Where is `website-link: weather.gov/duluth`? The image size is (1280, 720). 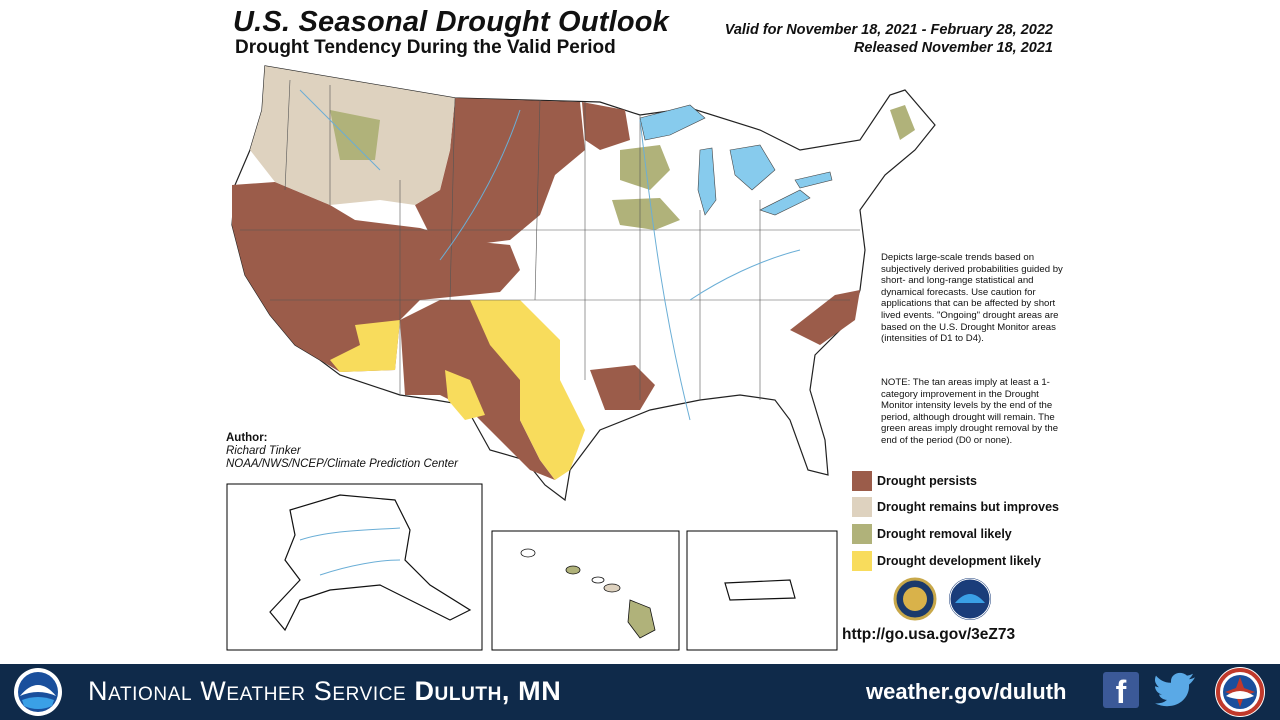 website-link: weather.gov/duluth is located at coordinates (966, 691).